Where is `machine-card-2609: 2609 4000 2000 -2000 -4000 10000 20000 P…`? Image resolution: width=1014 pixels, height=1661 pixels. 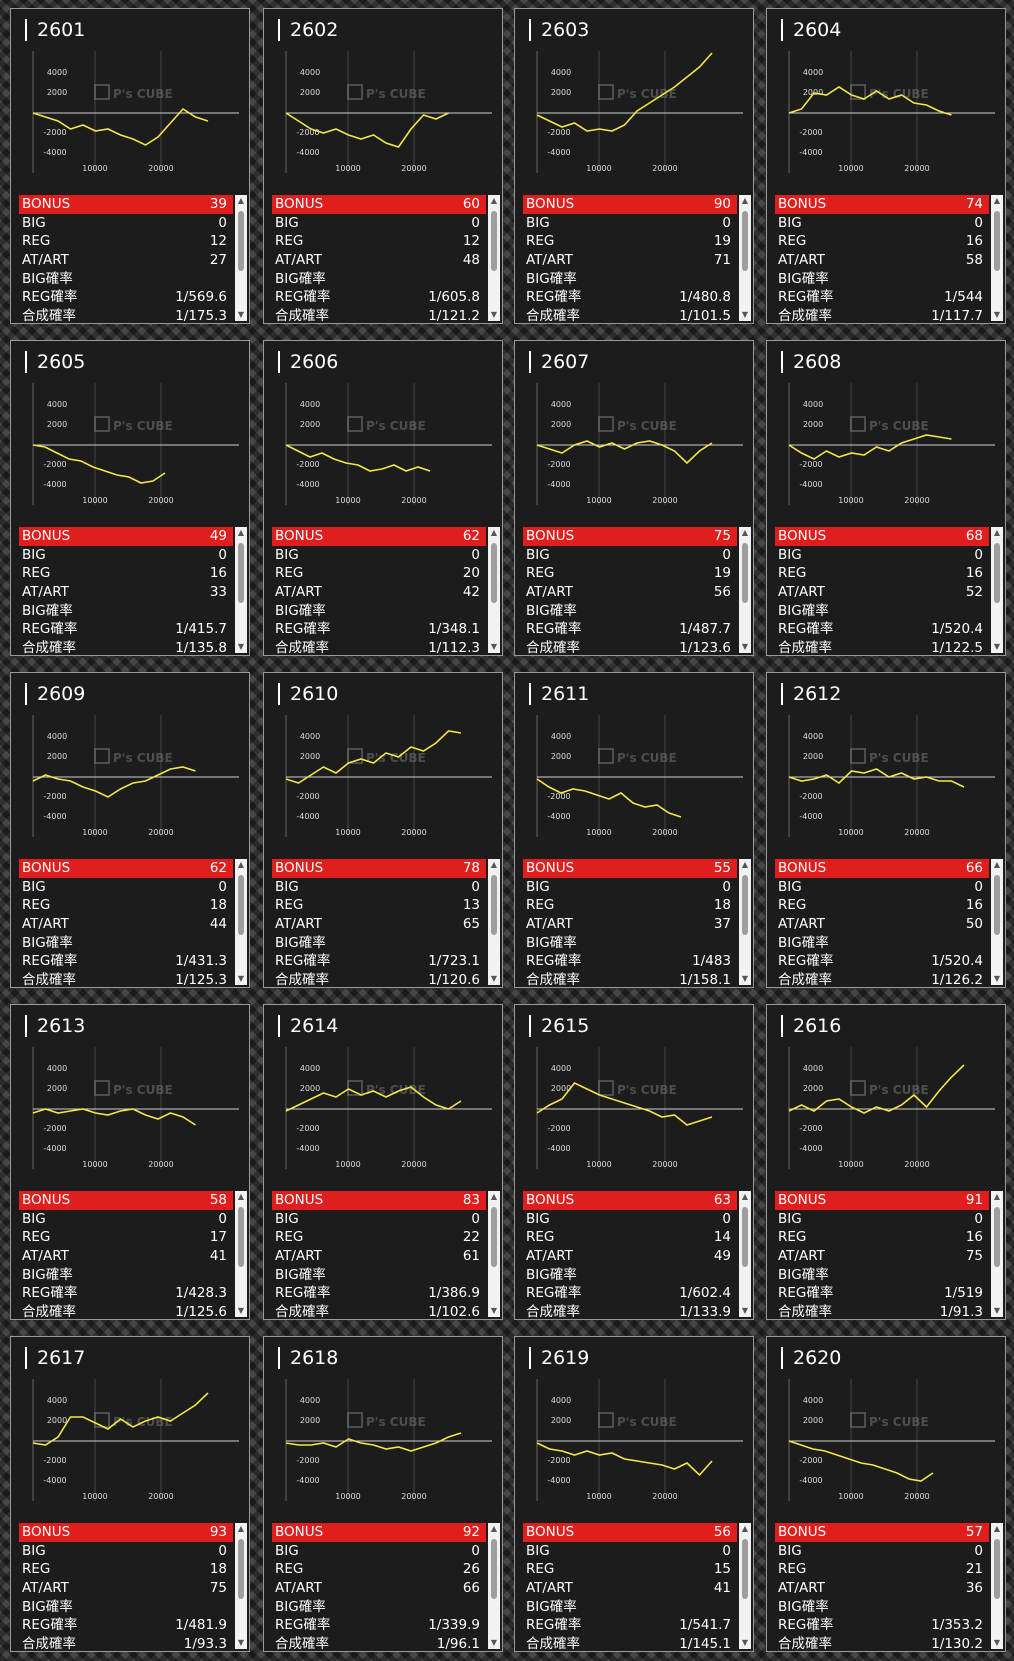
machine-card-2609: 2609 4000 2000 -2000 -4000 10000 20000 P… is located at coordinates (130, 830).